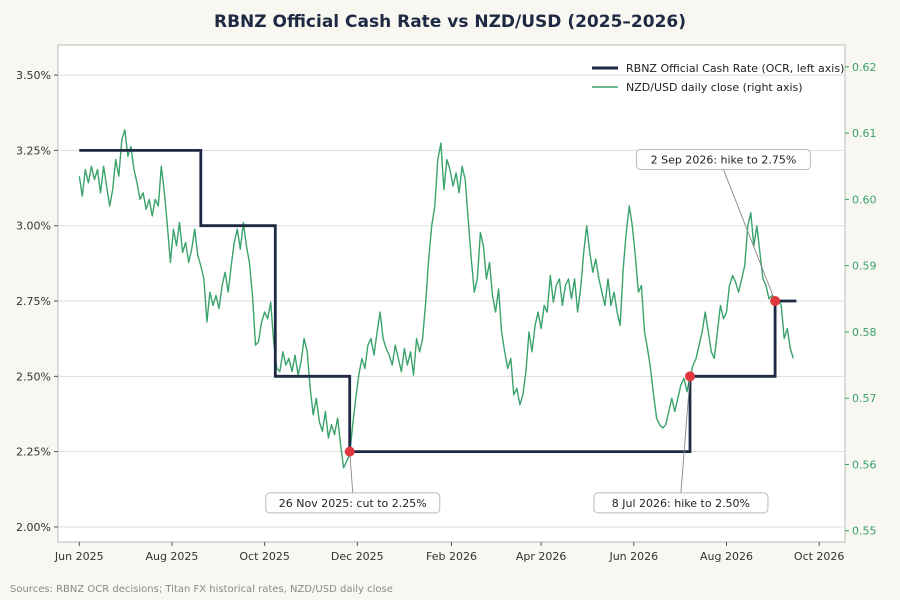 Image resolution: width=900 pixels, height=600 pixels. Describe the element at coordinates (357, 556) in the screenshot. I see `x-tick-label: Dec 2025` at that location.